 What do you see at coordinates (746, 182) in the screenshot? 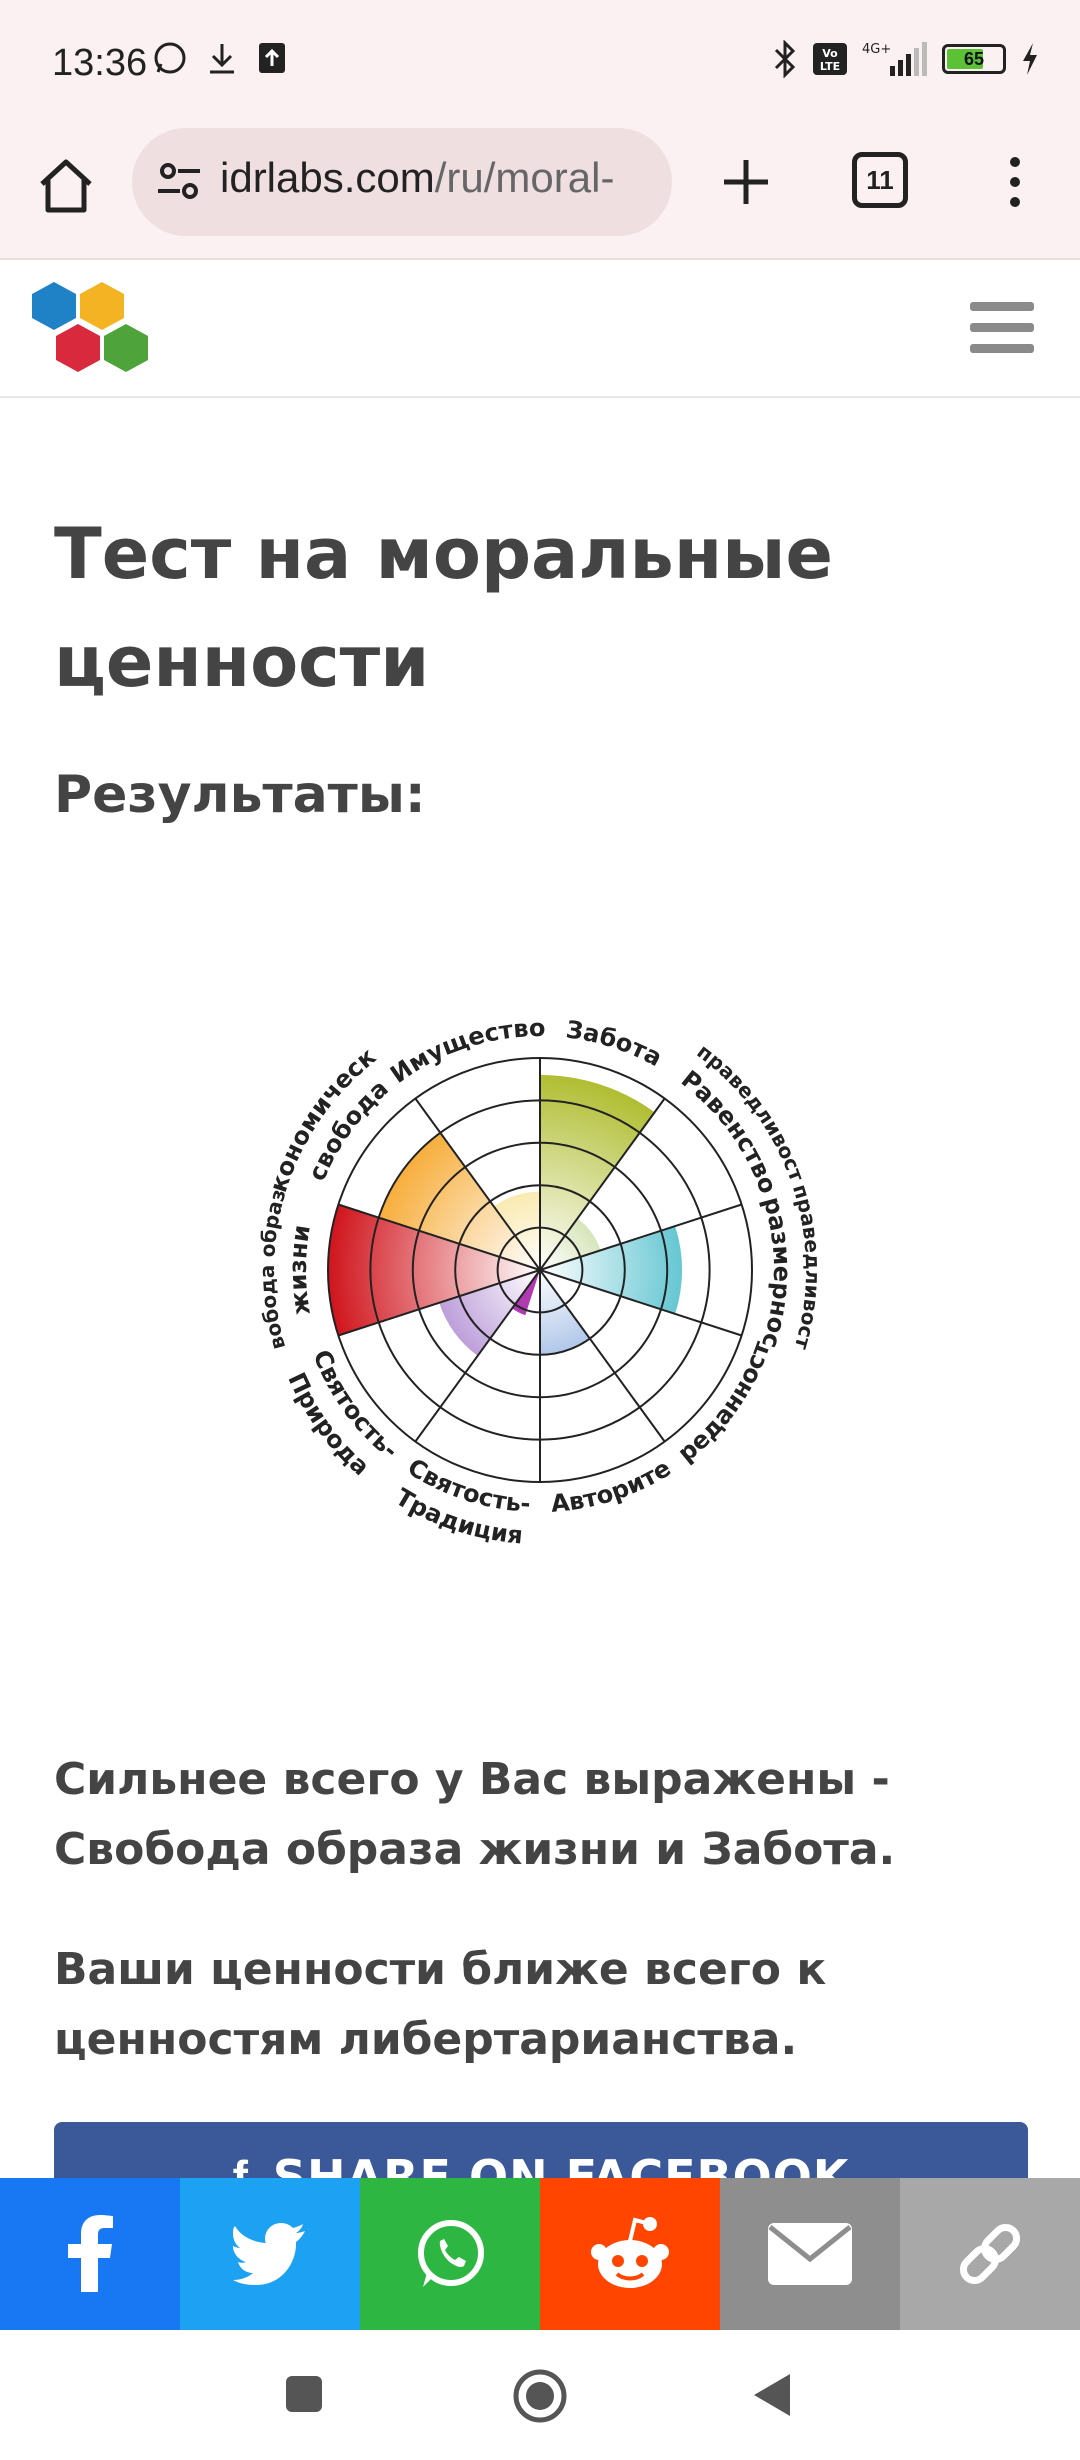
I see `new-tab-icon` at bounding box center [746, 182].